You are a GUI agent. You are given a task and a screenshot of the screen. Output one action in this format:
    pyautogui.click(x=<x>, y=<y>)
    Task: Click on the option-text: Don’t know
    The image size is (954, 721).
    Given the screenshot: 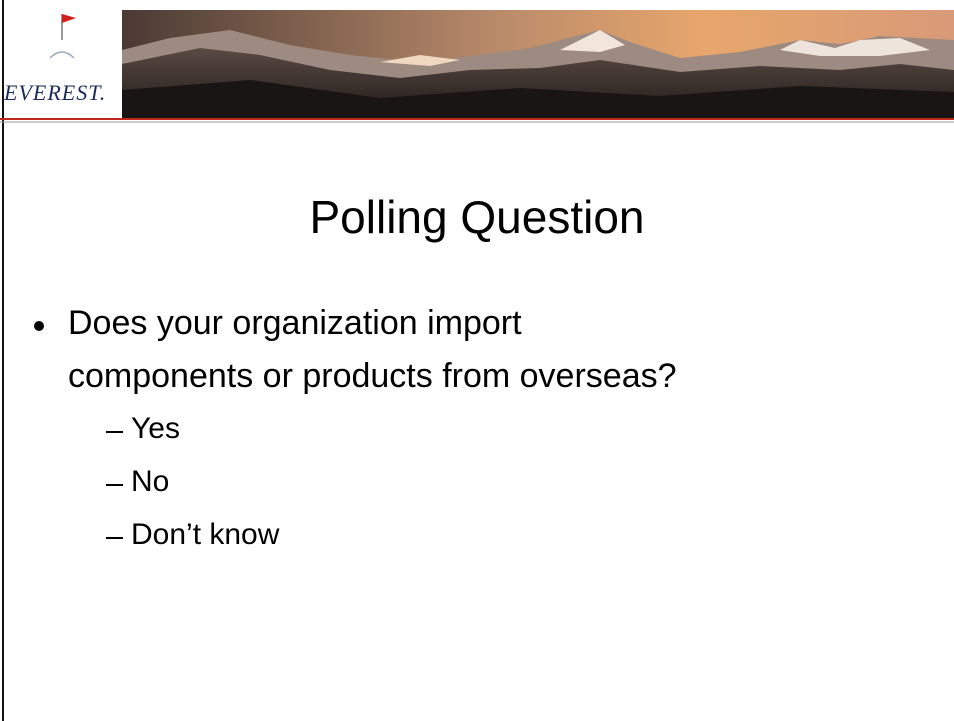 What is the action you would take?
    pyautogui.click(x=205, y=534)
    